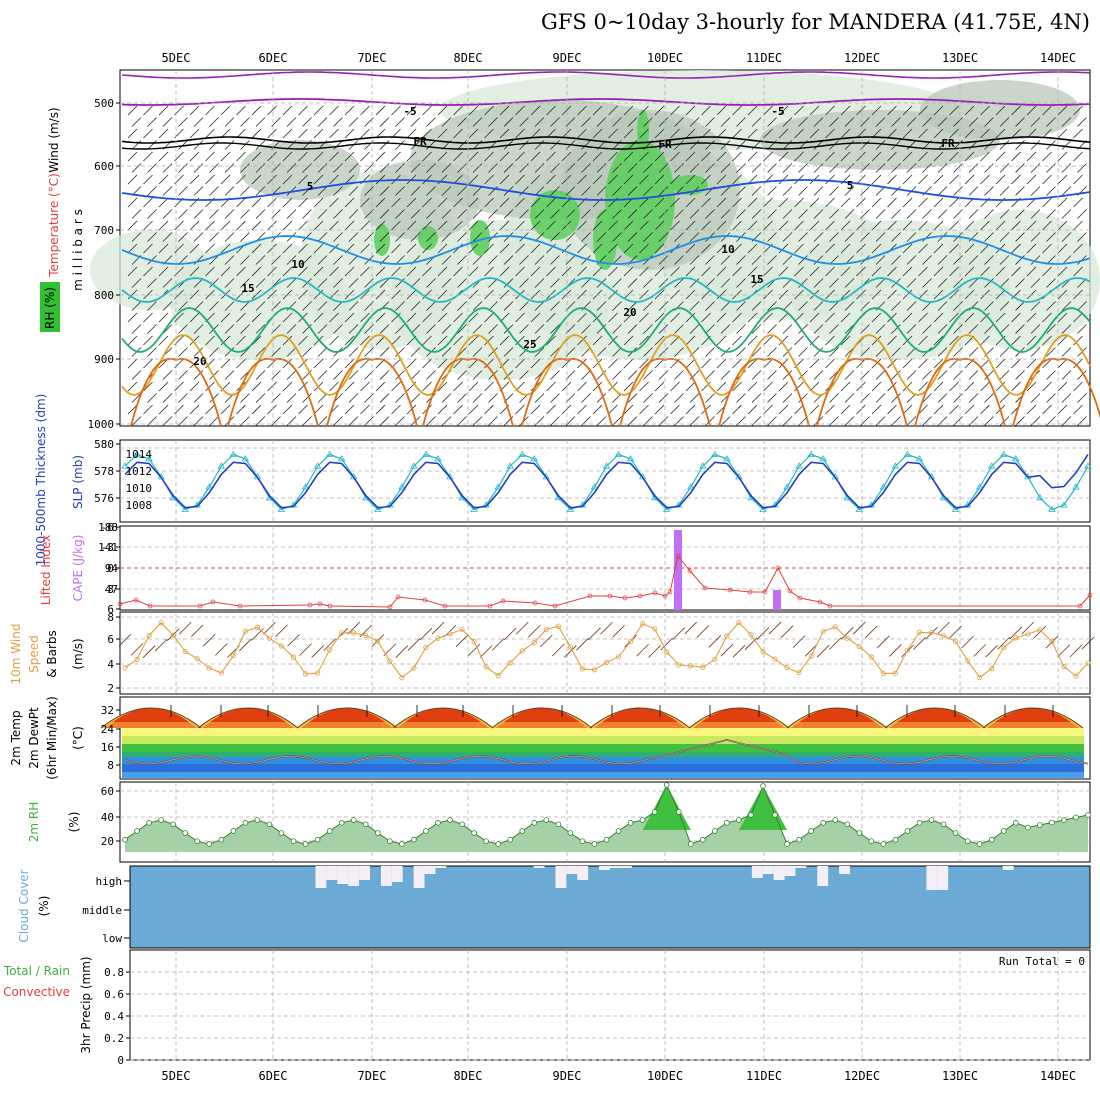 The width and height of the screenshot is (1100, 1100). What do you see at coordinates (110, 664) in the screenshot?
I see `tick-label: 4` at bounding box center [110, 664].